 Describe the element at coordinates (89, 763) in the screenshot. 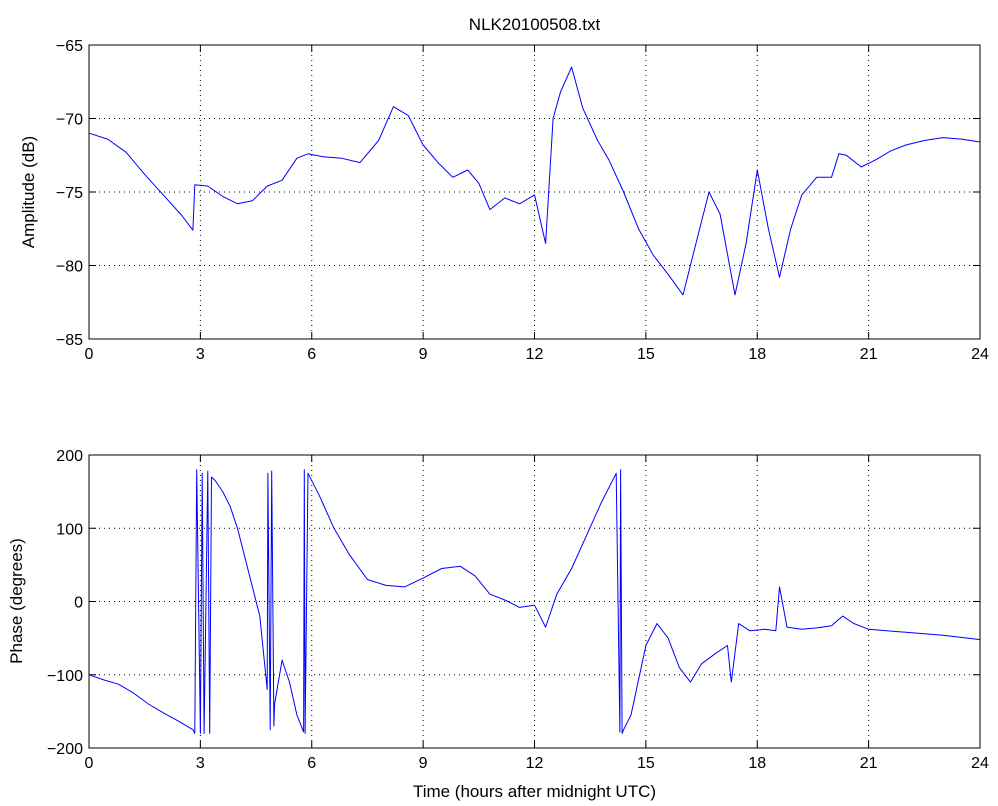

I see `phase-x-tick-label: 0` at that location.